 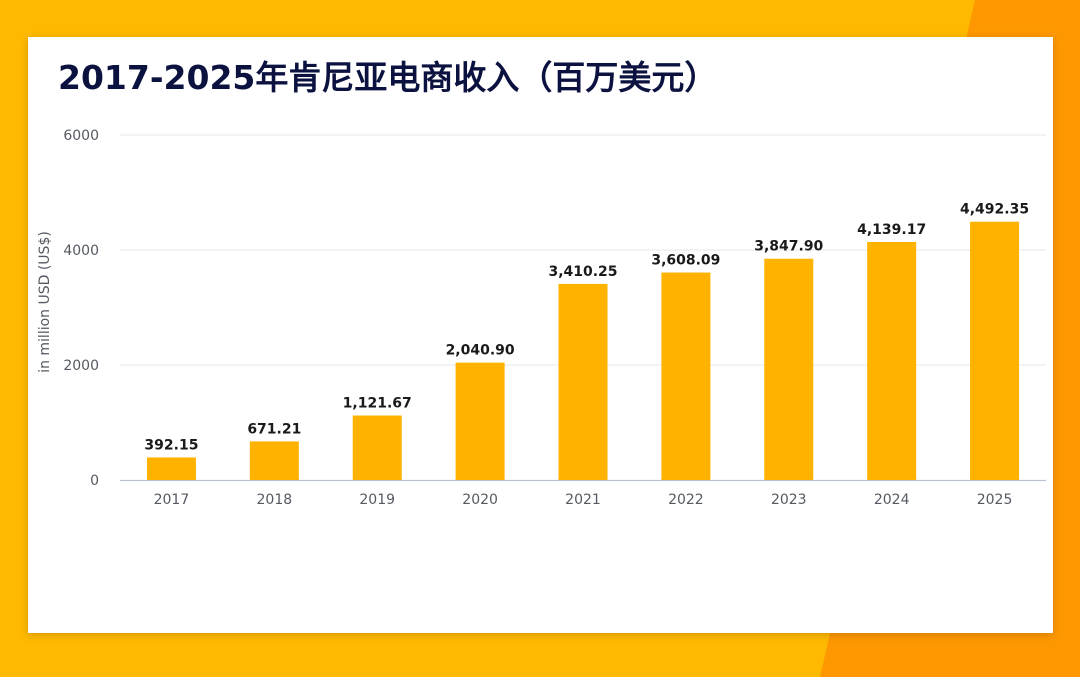 I want to click on x-tick-label: 2017, so click(x=172, y=500).